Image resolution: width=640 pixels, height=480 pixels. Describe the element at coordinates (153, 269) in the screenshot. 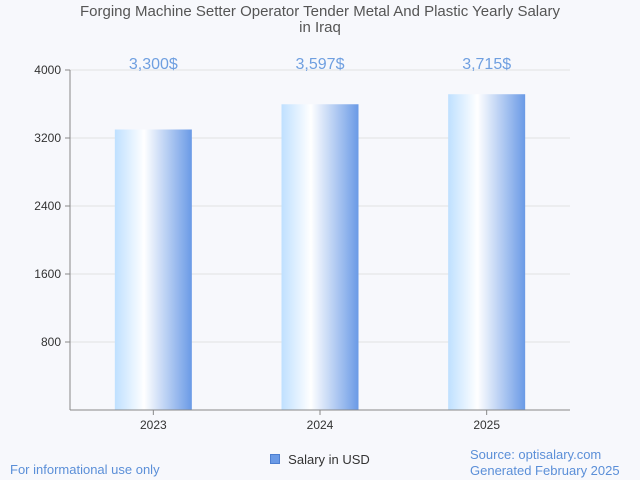

I see `bar-2023` at that location.